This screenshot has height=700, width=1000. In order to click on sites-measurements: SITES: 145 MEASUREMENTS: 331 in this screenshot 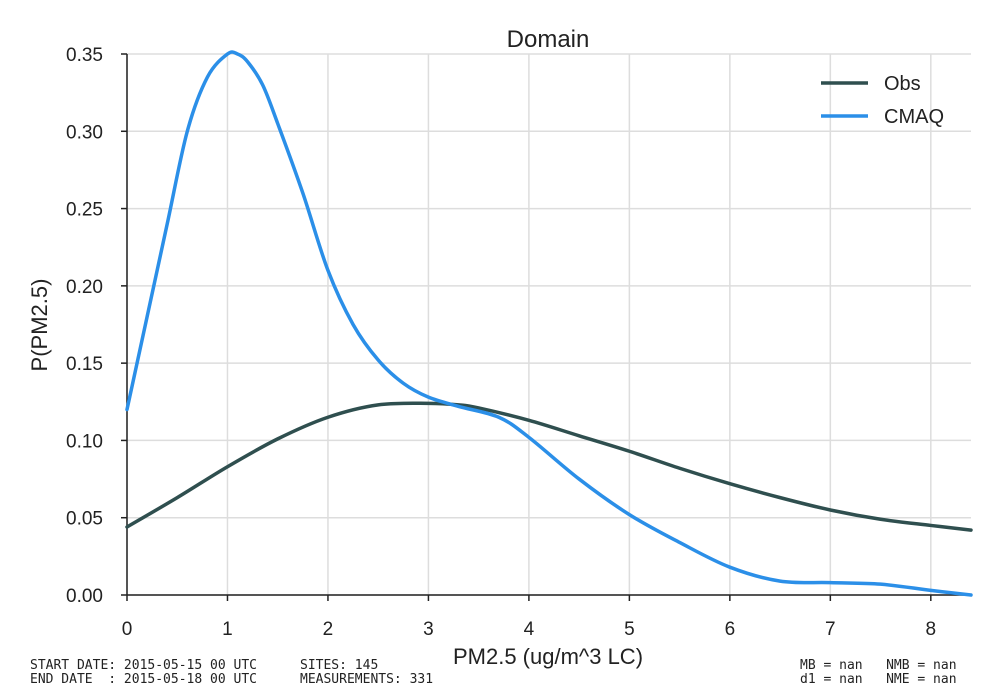, I will do `click(367, 672)`.